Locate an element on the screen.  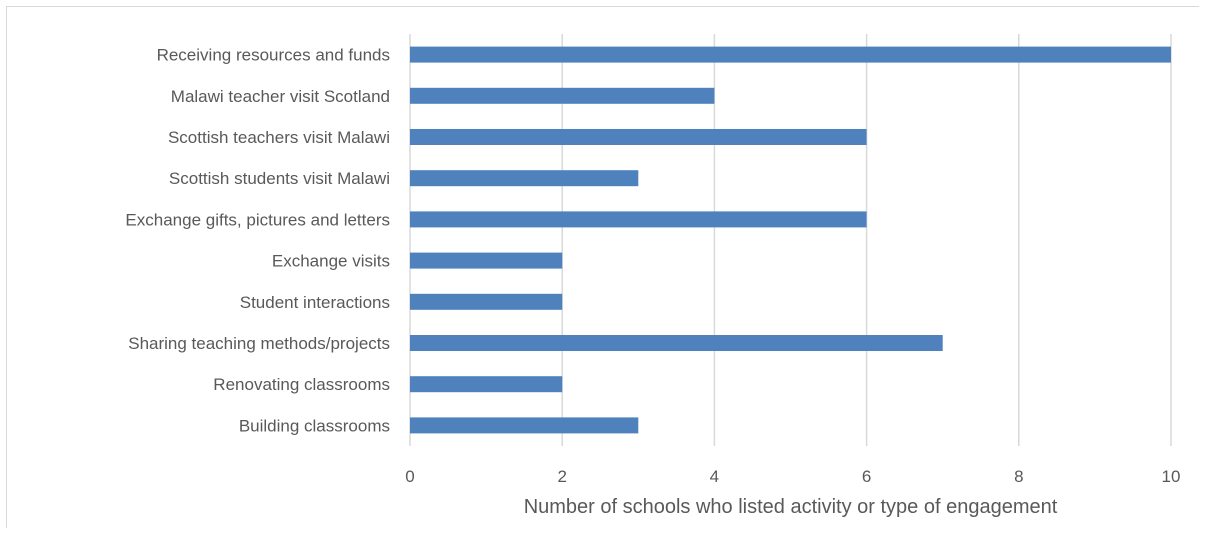
category-label: Exchange gifts, pictures and letters is located at coordinates (257, 219).